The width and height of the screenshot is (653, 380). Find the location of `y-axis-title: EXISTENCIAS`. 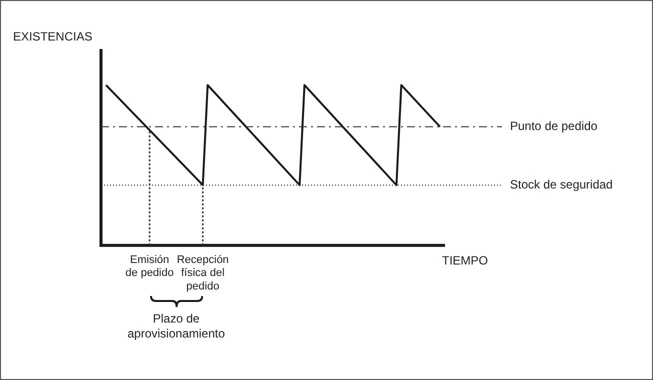

y-axis-title: EXISTENCIAS is located at coordinates (52, 36).